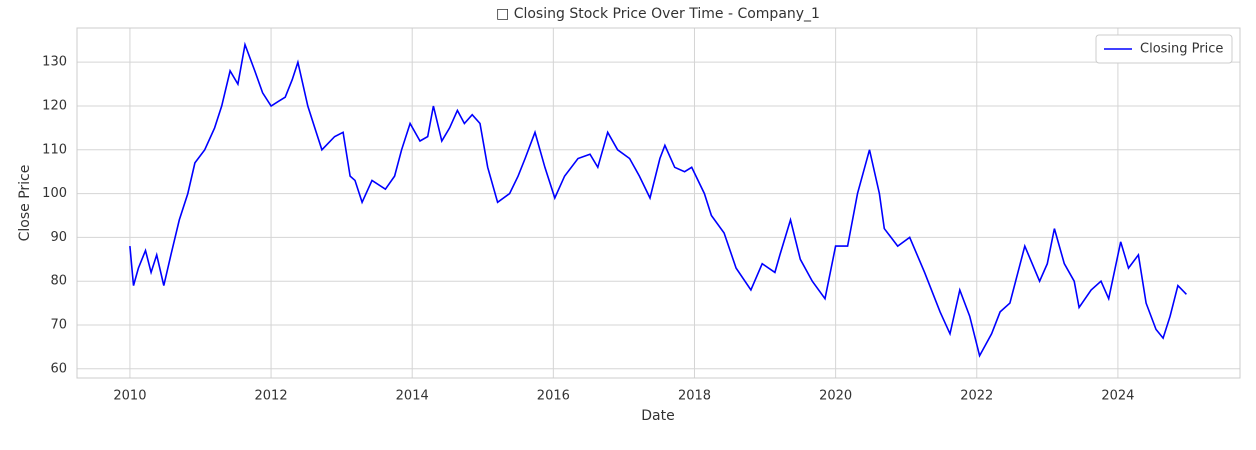 The image size is (1256, 450). I want to click on y-tick-label: 100, so click(54, 193).